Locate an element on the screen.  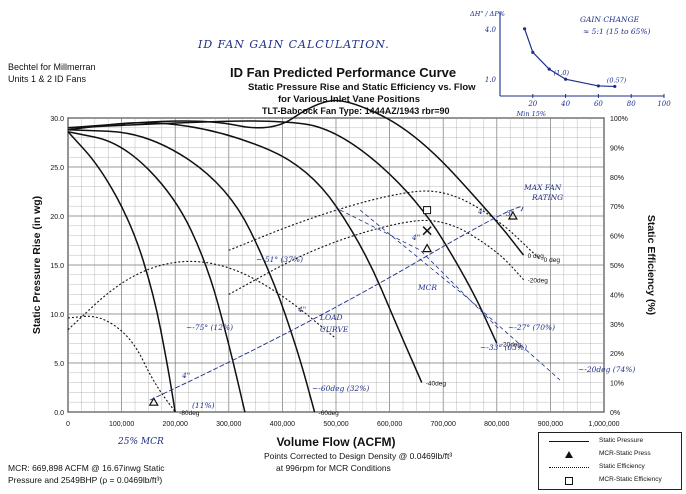
x-tick-label: 300,000 is located at coordinates (228, 424).